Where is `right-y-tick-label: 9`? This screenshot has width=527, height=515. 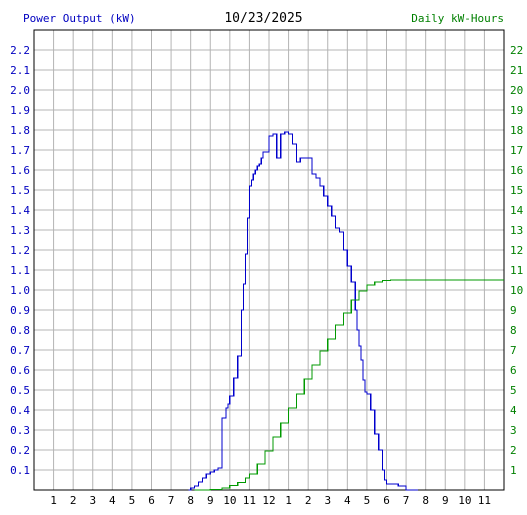 right-y-tick-label: 9 is located at coordinates (513, 310).